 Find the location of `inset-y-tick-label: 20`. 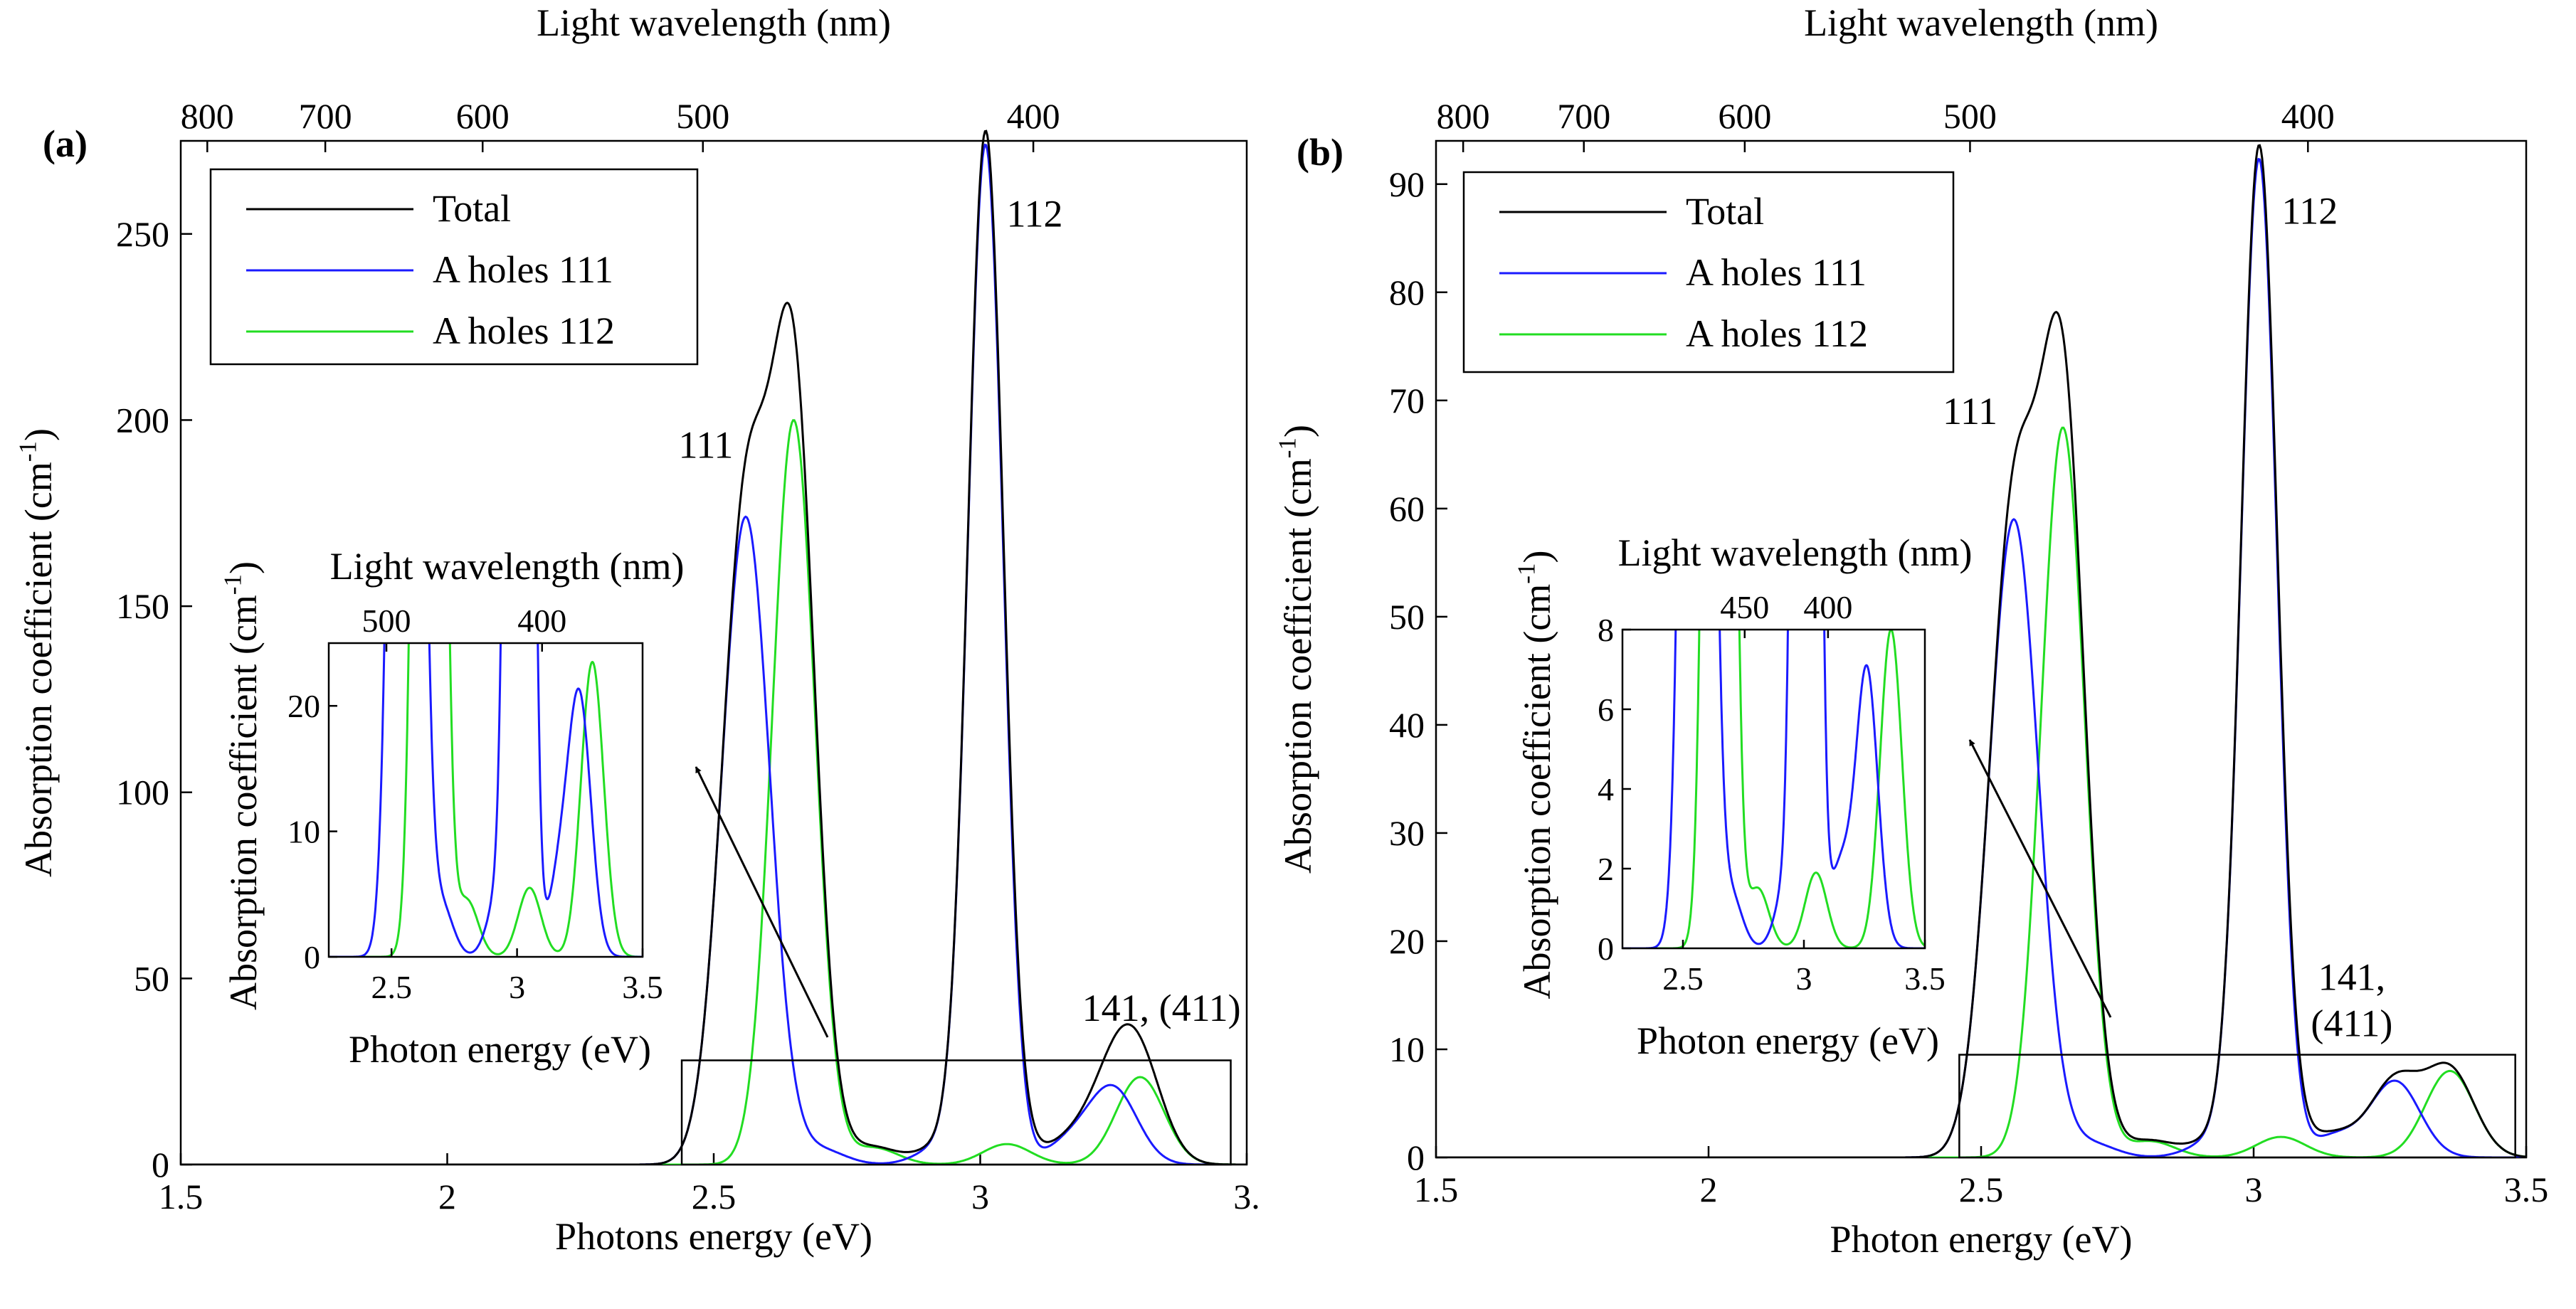

inset-y-tick-label: 20 is located at coordinates (304, 706).